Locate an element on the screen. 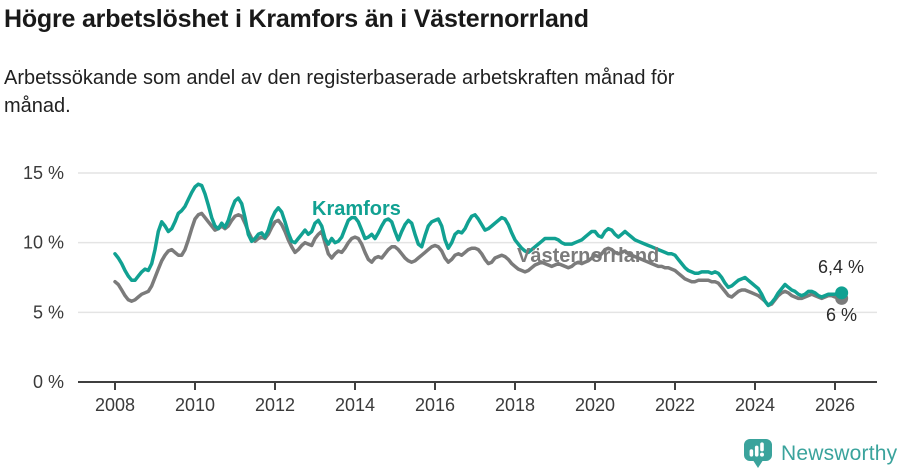 The height and width of the screenshot is (474, 900). x-tick-label: 2026 is located at coordinates (835, 405).